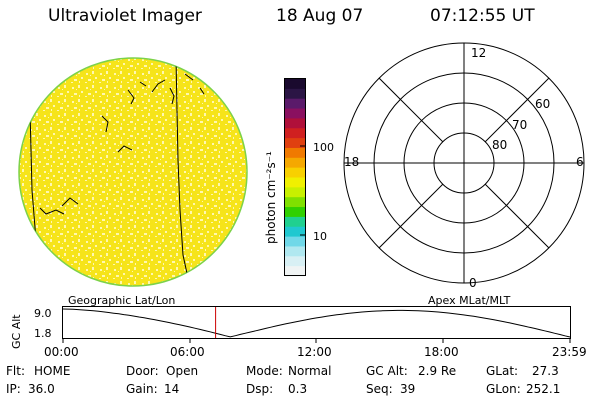  What do you see at coordinates (352, 162) in the screenshot?
I see `polar-mlt-18: 18` at bounding box center [352, 162].